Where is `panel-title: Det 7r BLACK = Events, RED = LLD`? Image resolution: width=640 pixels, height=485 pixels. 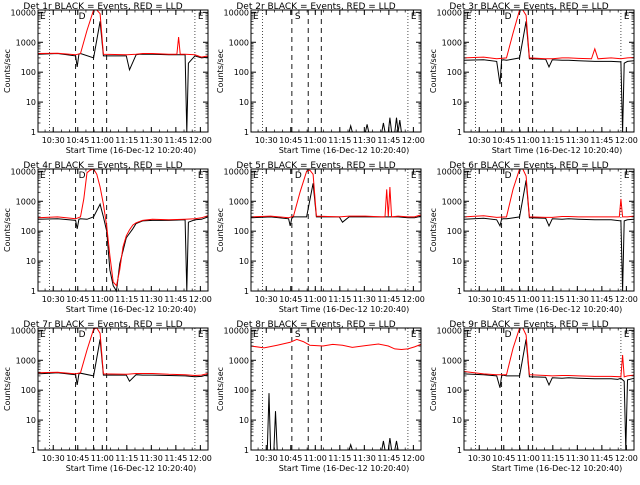
panel-title: Det 7r BLACK = Events, RED = LLD is located at coordinates (102, 325).